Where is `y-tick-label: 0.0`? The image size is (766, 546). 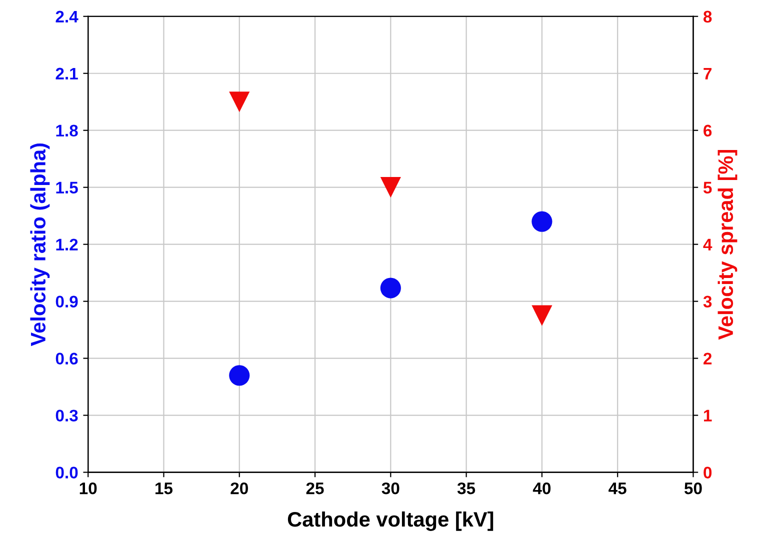 y-tick-label: 0.0 is located at coordinates (67, 472).